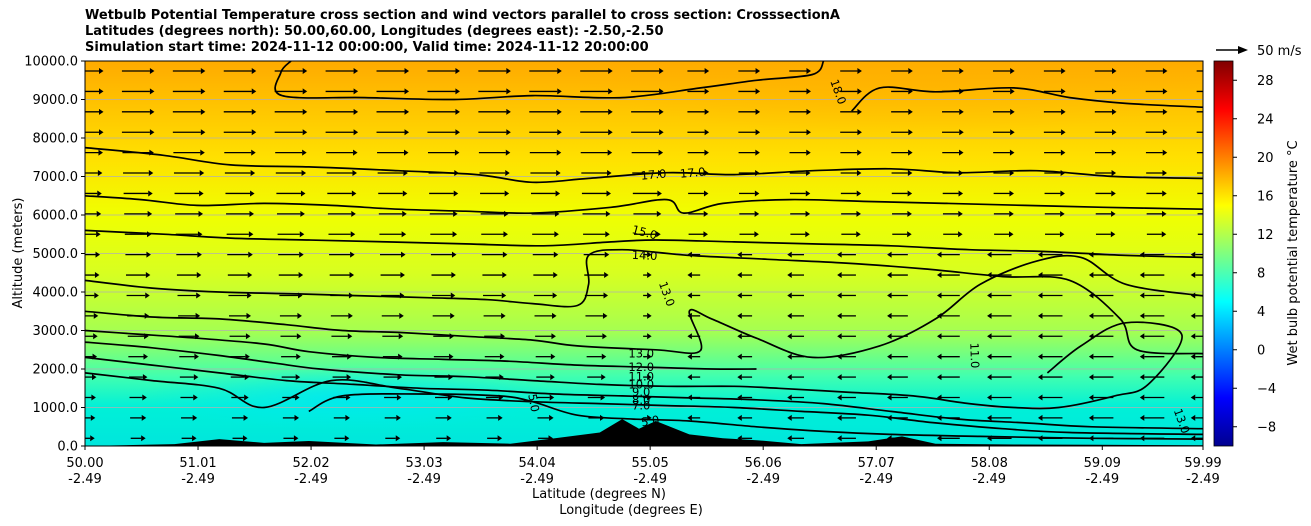 The image size is (1311, 526). What do you see at coordinates (350, 398) in the screenshot?
I see `cool-core` at bounding box center [350, 398].